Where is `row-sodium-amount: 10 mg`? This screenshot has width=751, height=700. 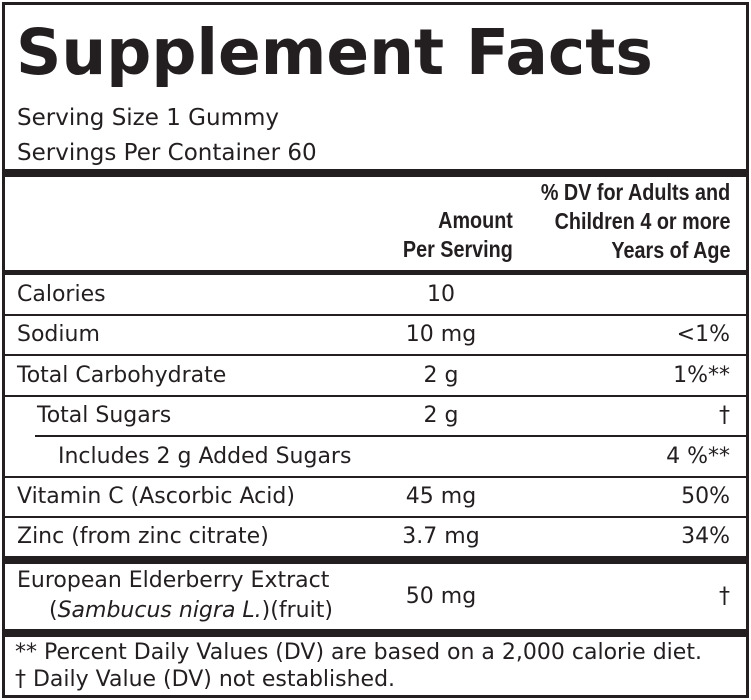 row-sodium-amount: 10 mg is located at coordinates (441, 334).